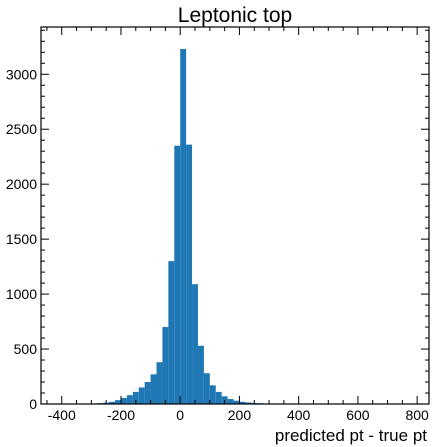  Describe the element at coordinates (21, 184) in the screenshot. I see `y-tick-label: 2000` at that location.